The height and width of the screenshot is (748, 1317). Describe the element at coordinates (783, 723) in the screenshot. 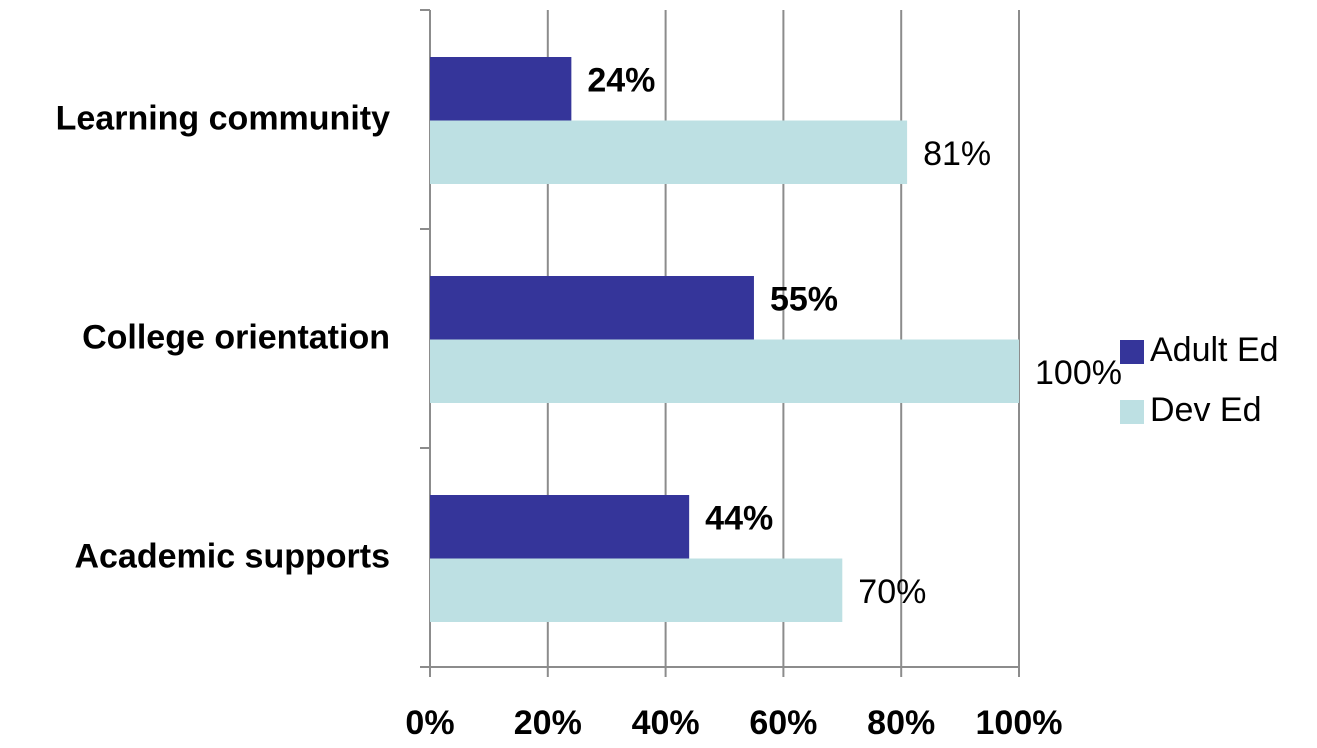

I see `x-tick-label: 60%` at that location.